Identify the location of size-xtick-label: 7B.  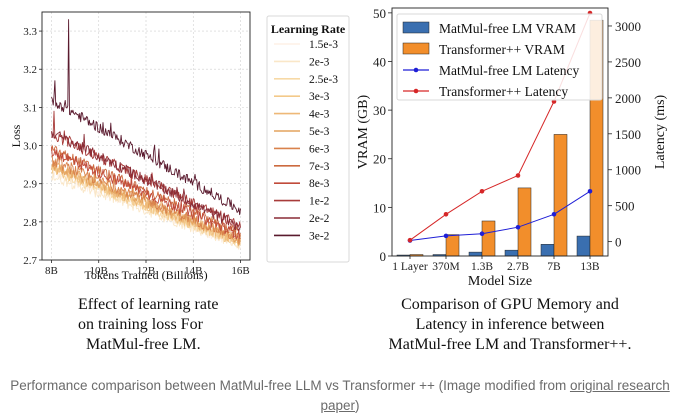
(554, 267).